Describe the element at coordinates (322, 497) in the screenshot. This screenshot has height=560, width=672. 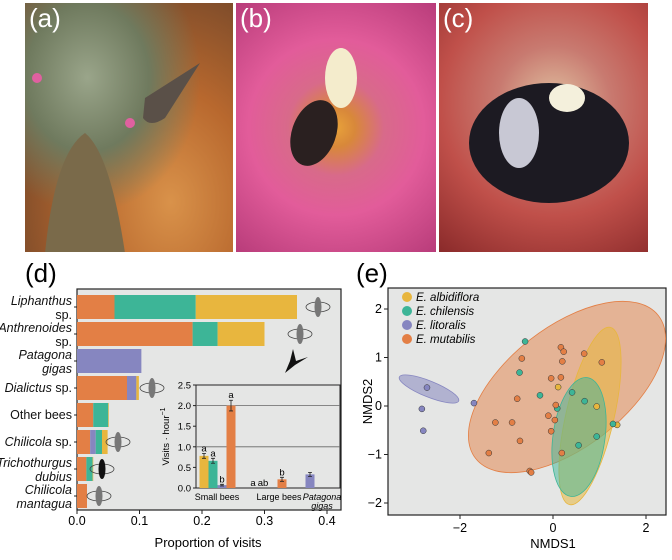
I see `inset-category-name: Patagona` at that location.